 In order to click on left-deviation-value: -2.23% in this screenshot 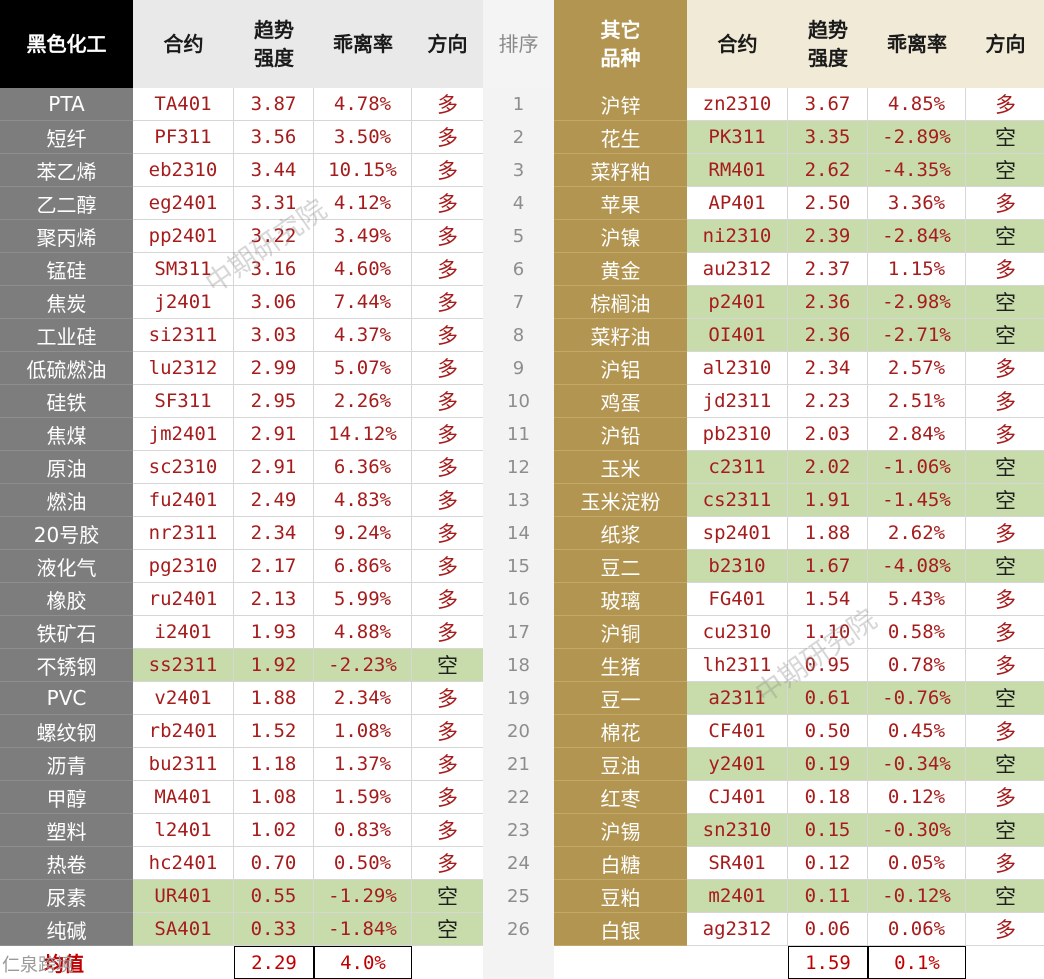, I will do `click(363, 665)`.